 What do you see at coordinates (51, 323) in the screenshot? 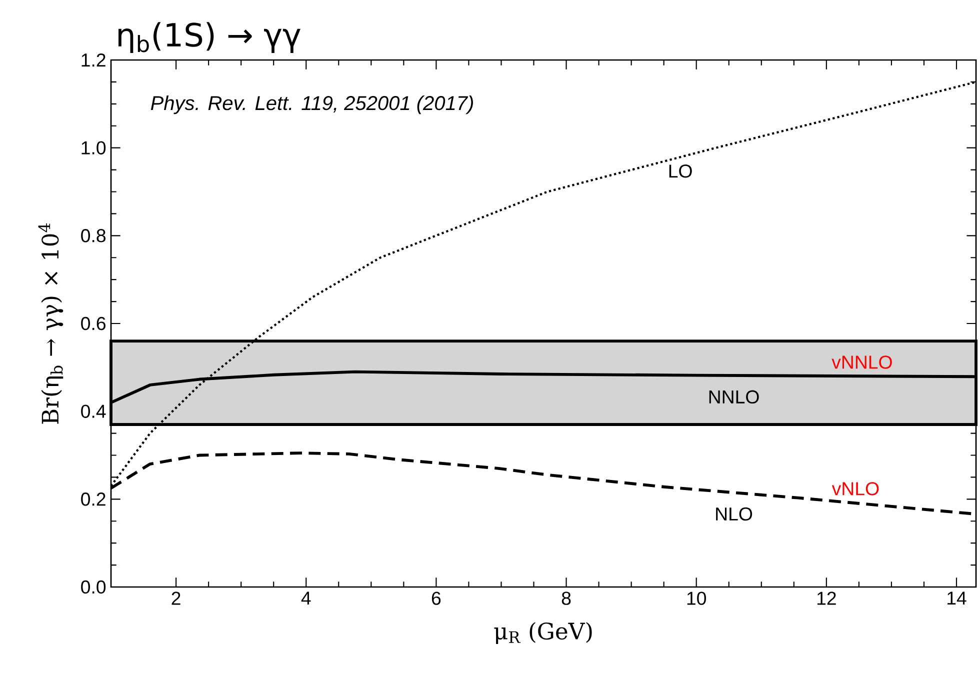
I see `y-axis-title: Br(η$_{b}$ → γγ) × 10$^{4}$` at bounding box center [51, 323].